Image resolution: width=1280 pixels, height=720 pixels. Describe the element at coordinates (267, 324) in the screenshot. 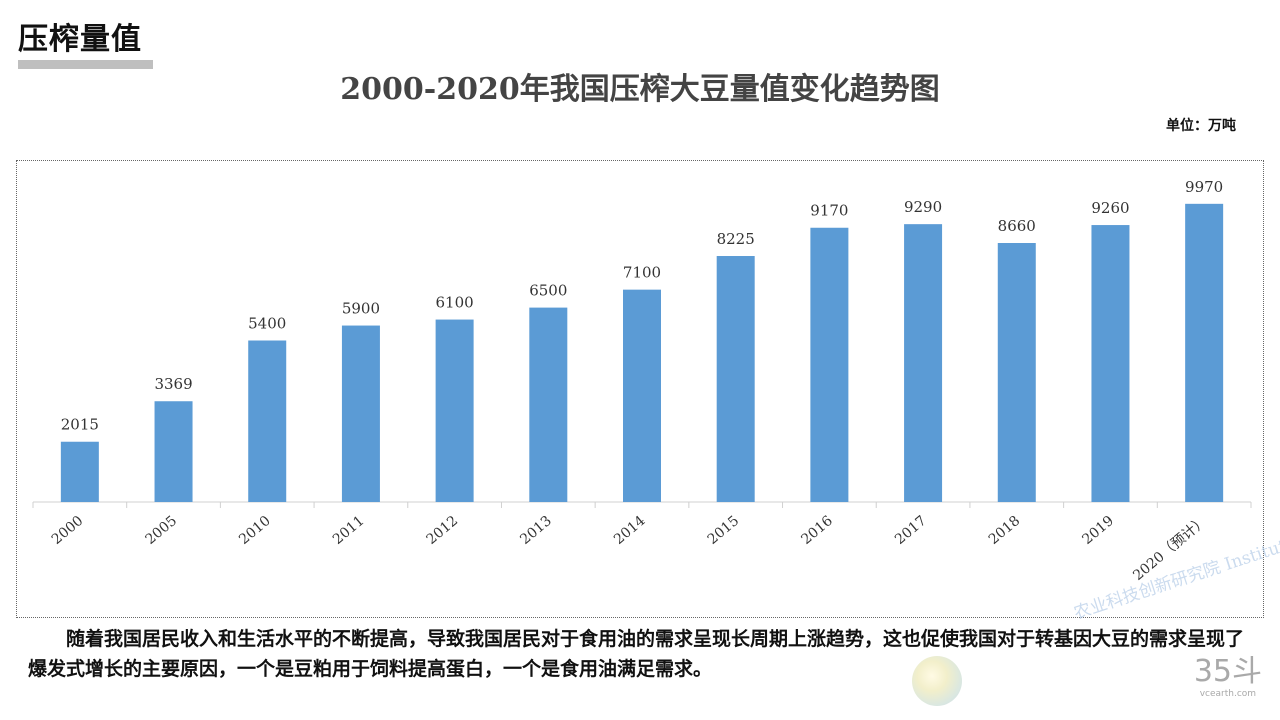

I see `data-label: 5400` at that location.